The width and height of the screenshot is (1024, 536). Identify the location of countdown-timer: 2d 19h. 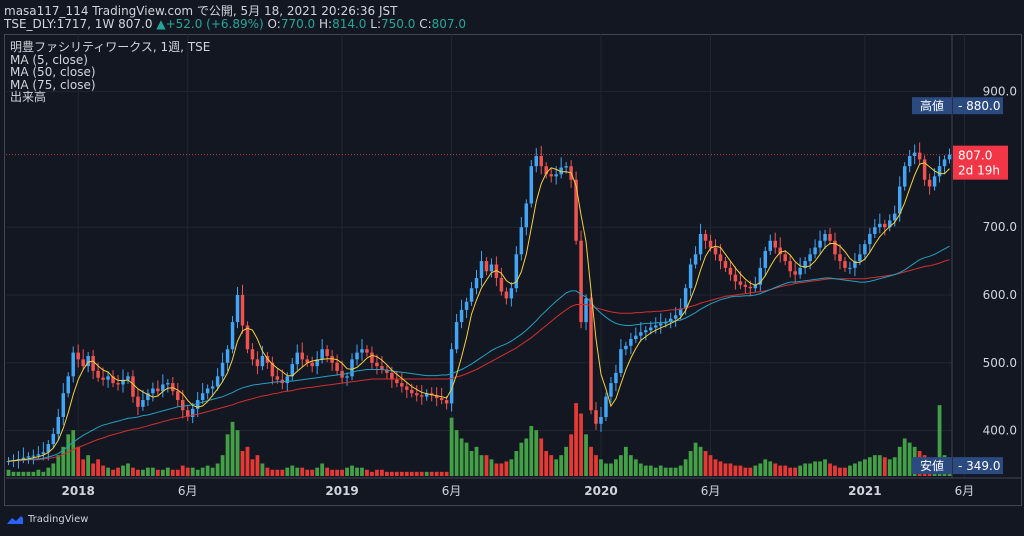
(979, 171).